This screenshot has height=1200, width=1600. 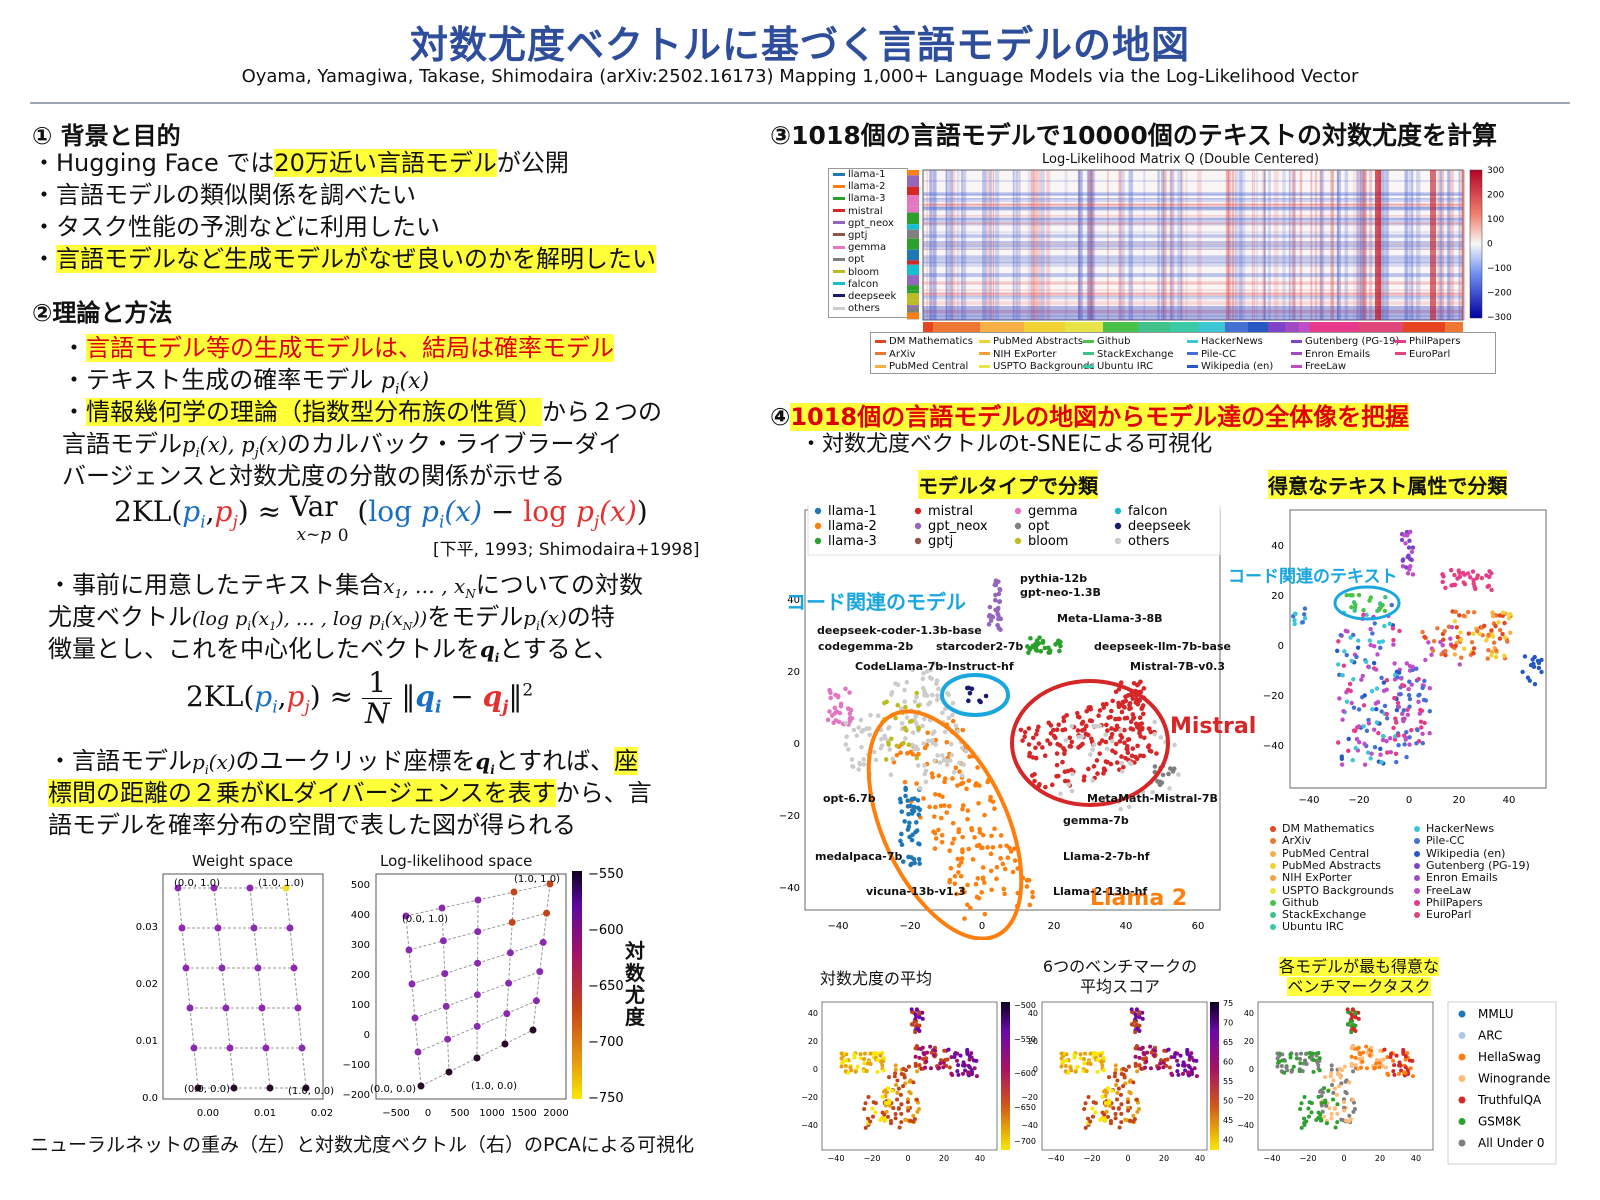 What do you see at coordinates (1449, 890) in the screenshot?
I see `legend-label: FreeLaw` at bounding box center [1449, 890].